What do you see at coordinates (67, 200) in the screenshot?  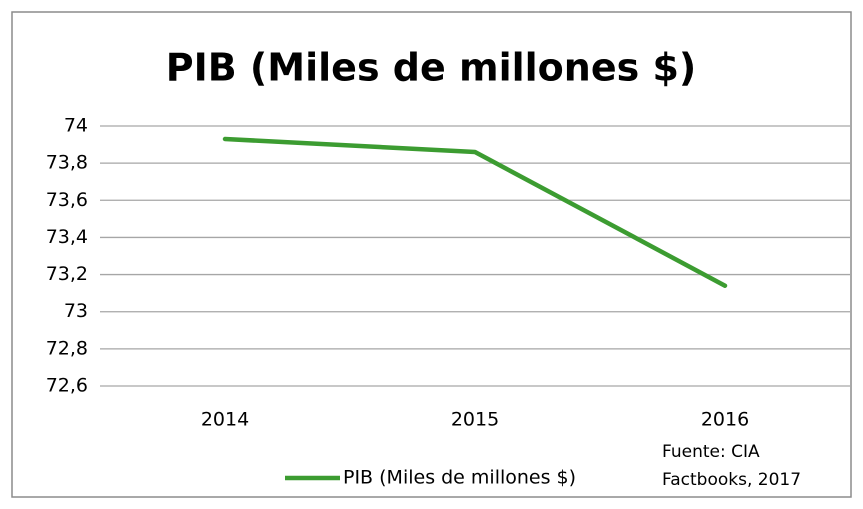 I see `y-tick-label: 73,6` at bounding box center [67, 200].